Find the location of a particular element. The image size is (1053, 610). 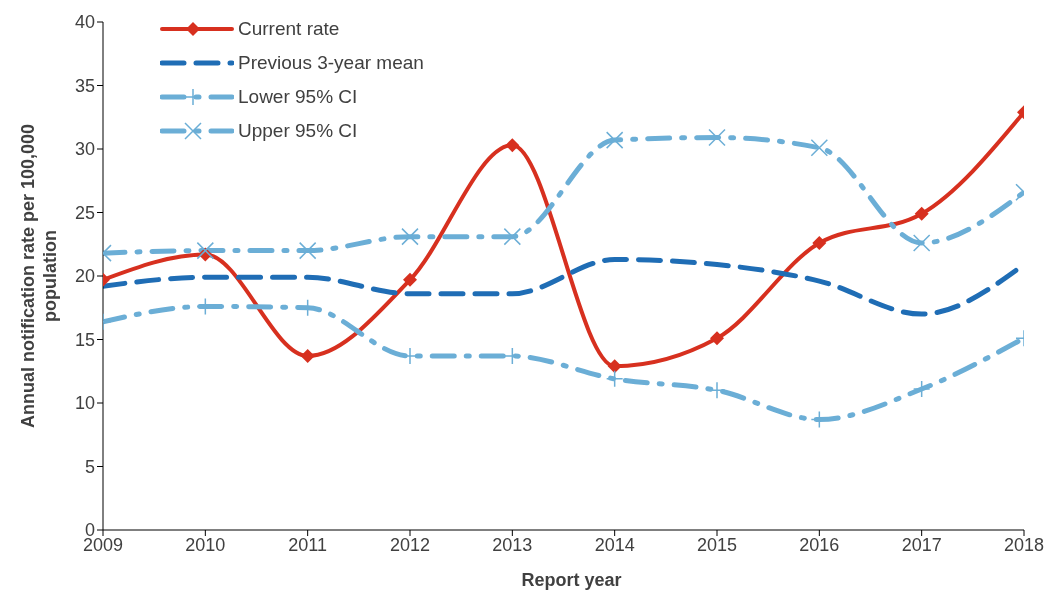

y-tick-label: 10 is located at coordinates (84, 403).